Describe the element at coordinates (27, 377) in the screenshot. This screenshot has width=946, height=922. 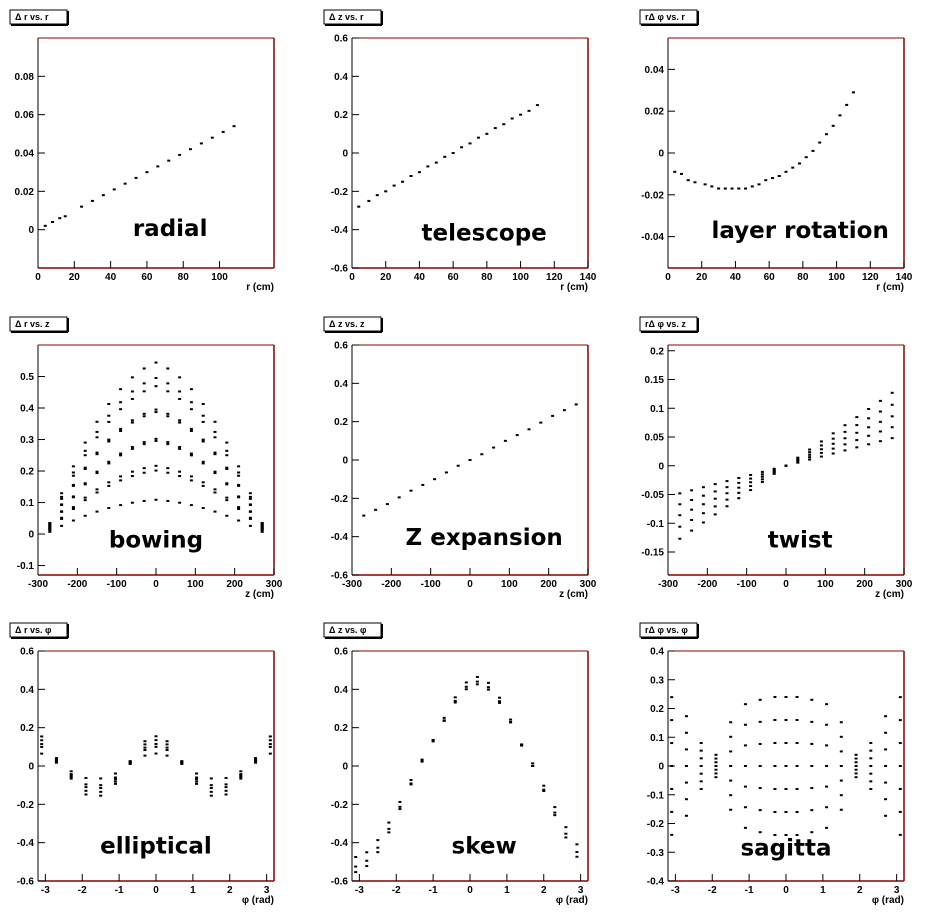
I see `y-tick-label: 0.5` at that location.